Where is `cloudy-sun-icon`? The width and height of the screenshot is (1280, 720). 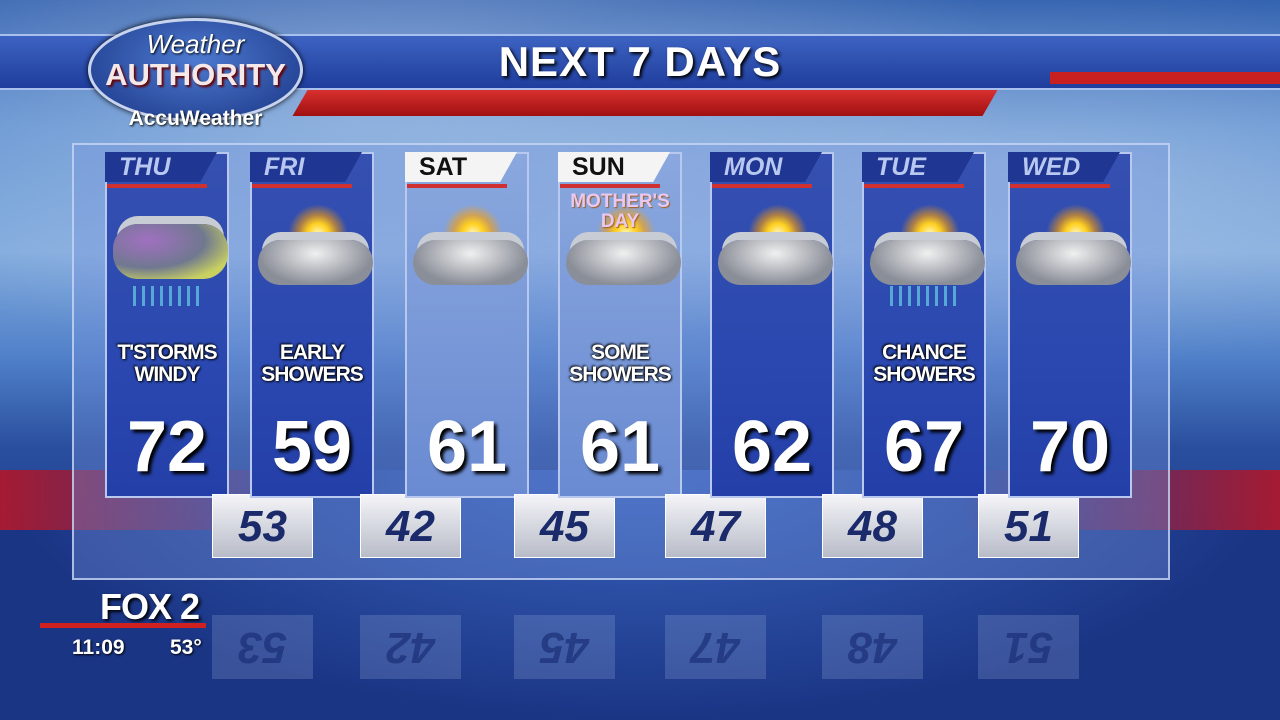
cloudy-sun-icon is located at coordinates (315, 254).